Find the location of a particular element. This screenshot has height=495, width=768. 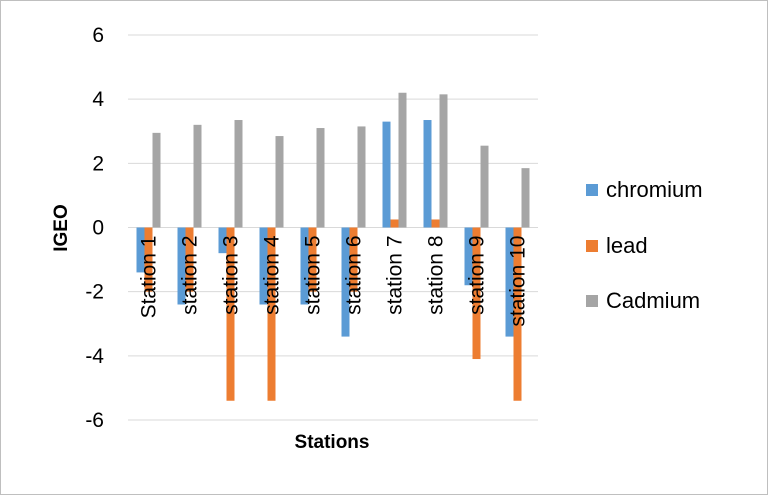

x-tick-label: station 9 is located at coordinates (477, 275).